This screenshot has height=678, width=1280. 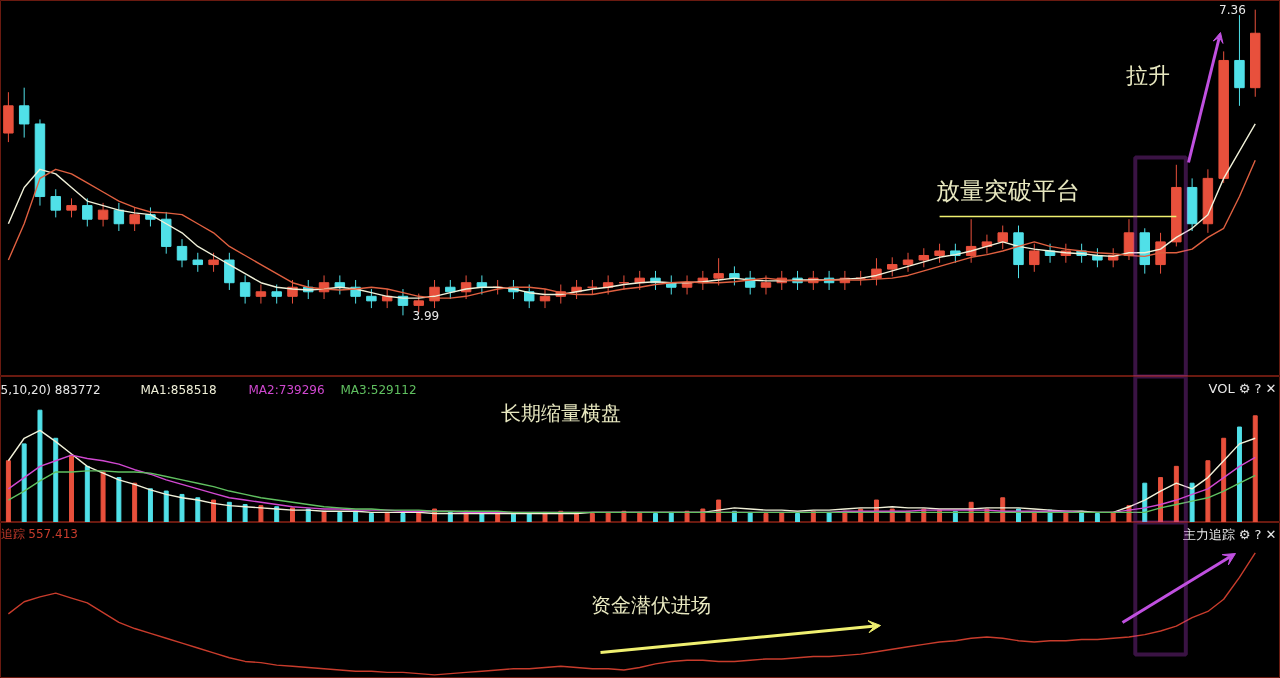 I want to click on text: 5,10,20) 883772, so click(x=50, y=389).